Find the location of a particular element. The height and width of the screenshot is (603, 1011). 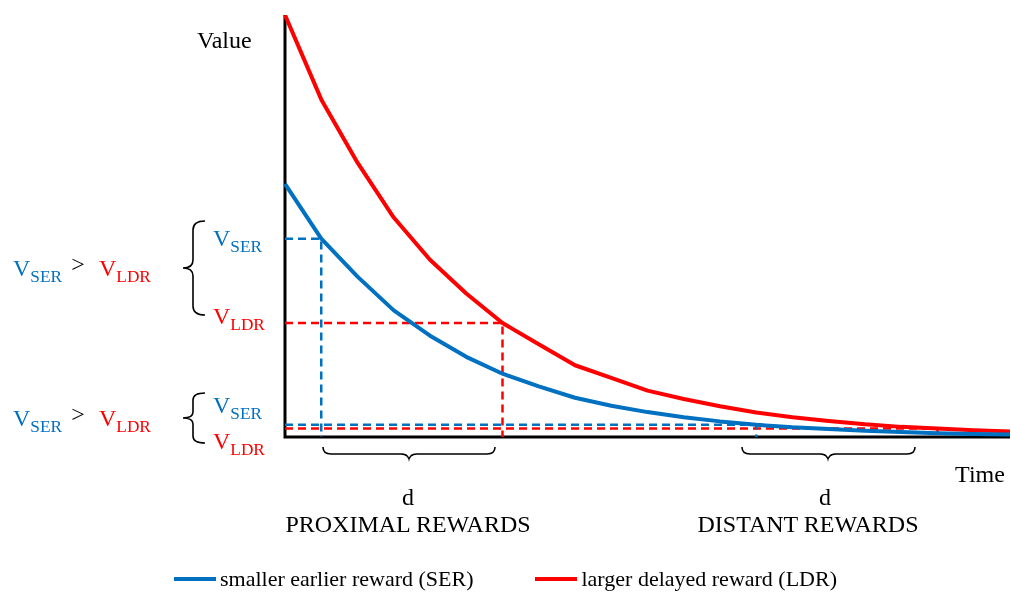

x-axis-title: Time is located at coordinates (980, 474).